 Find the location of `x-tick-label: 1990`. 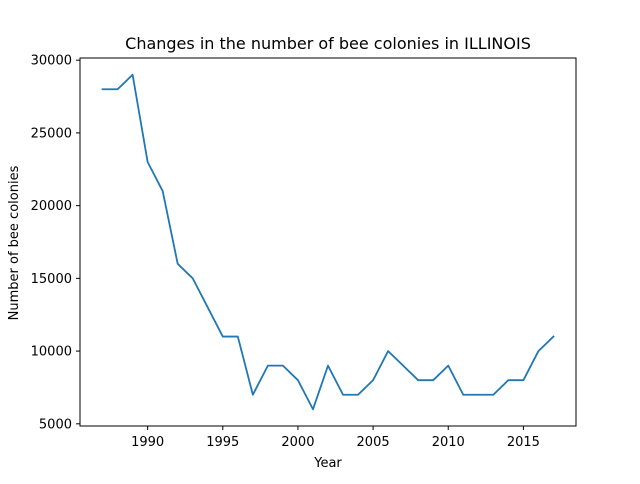

x-tick-label: 1990 is located at coordinates (147, 442).